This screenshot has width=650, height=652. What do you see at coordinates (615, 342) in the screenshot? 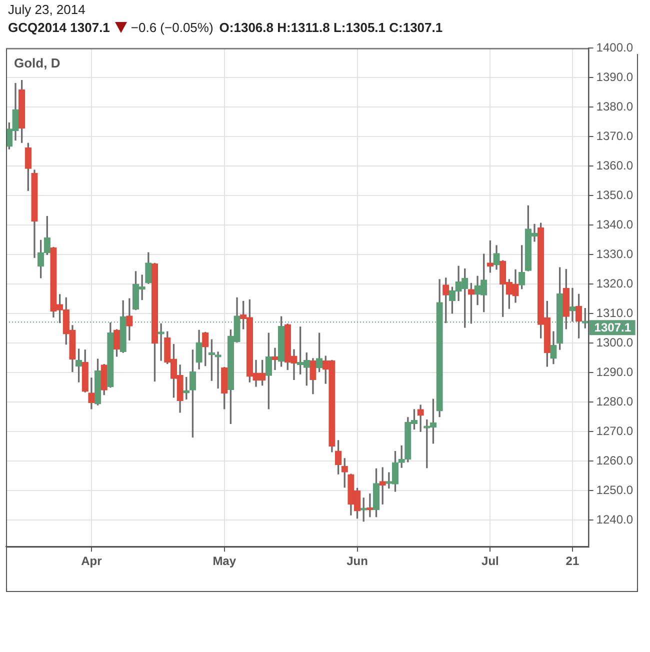
I see `y-tick-label: 1300.0` at bounding box center [615, 342].